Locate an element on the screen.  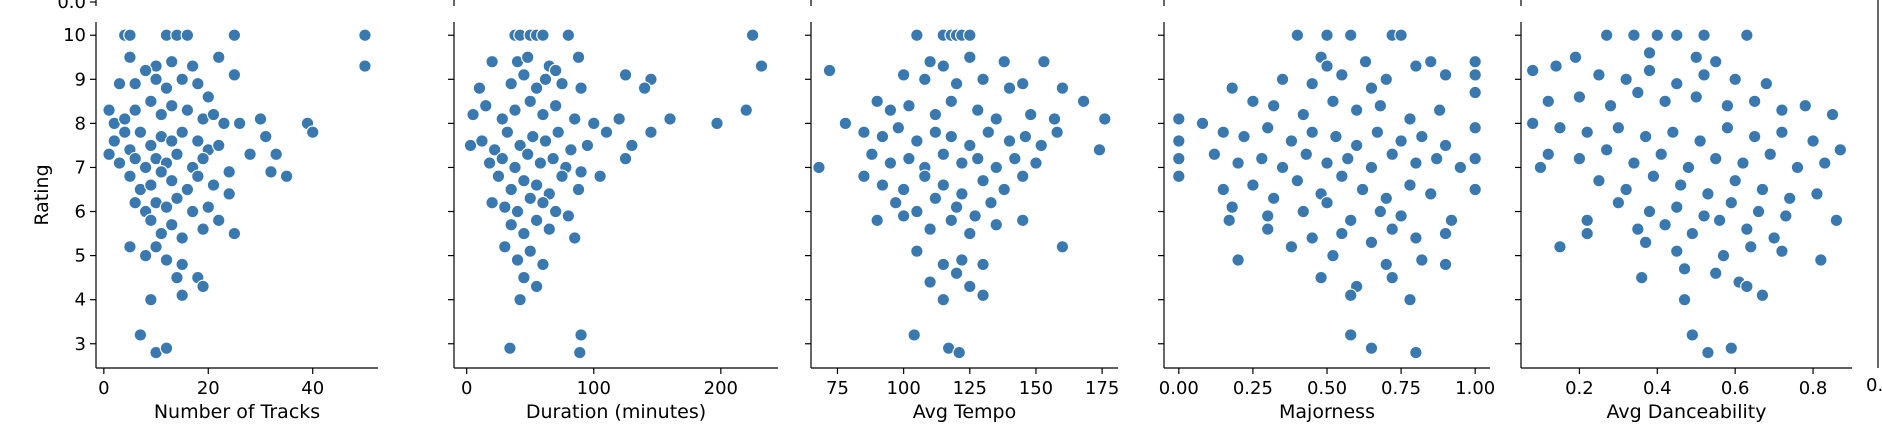
x-tick-label: 40 is located at coordinates (312, 388).